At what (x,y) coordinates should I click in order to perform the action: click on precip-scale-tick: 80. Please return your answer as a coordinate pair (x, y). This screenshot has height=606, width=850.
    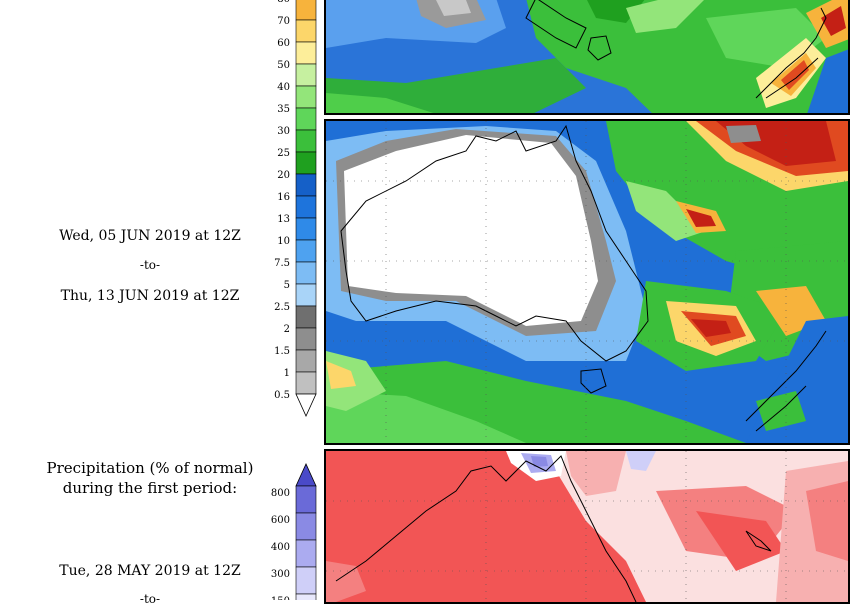
    Looking at the image, I should click on (283, 2).